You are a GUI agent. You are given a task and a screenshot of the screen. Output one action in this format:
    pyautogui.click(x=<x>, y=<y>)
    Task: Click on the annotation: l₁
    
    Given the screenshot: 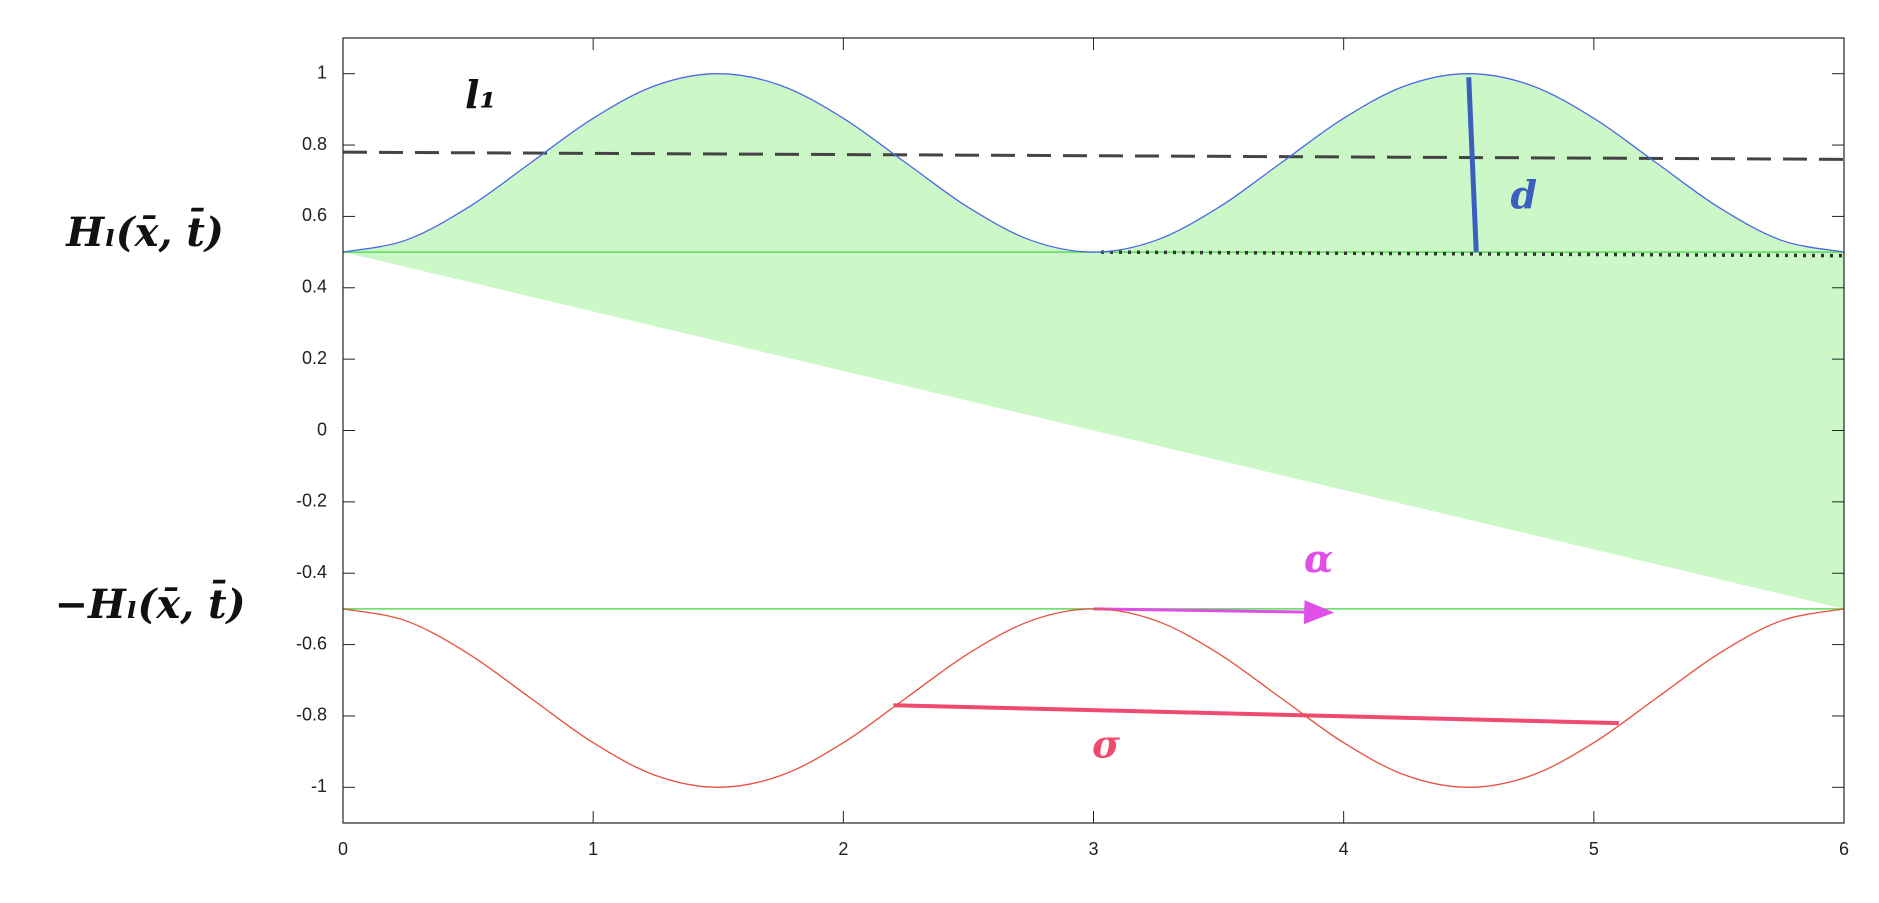 What is the action you would take?
    pyautogui.click(x=480, y=94)
    